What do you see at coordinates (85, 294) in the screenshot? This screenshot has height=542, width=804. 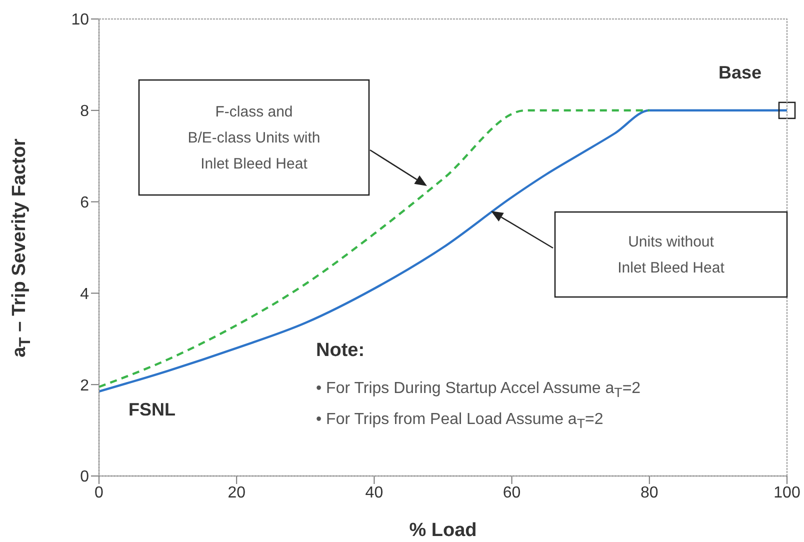 I see `y-tick-label: 4` at bounding box center [85, 294].